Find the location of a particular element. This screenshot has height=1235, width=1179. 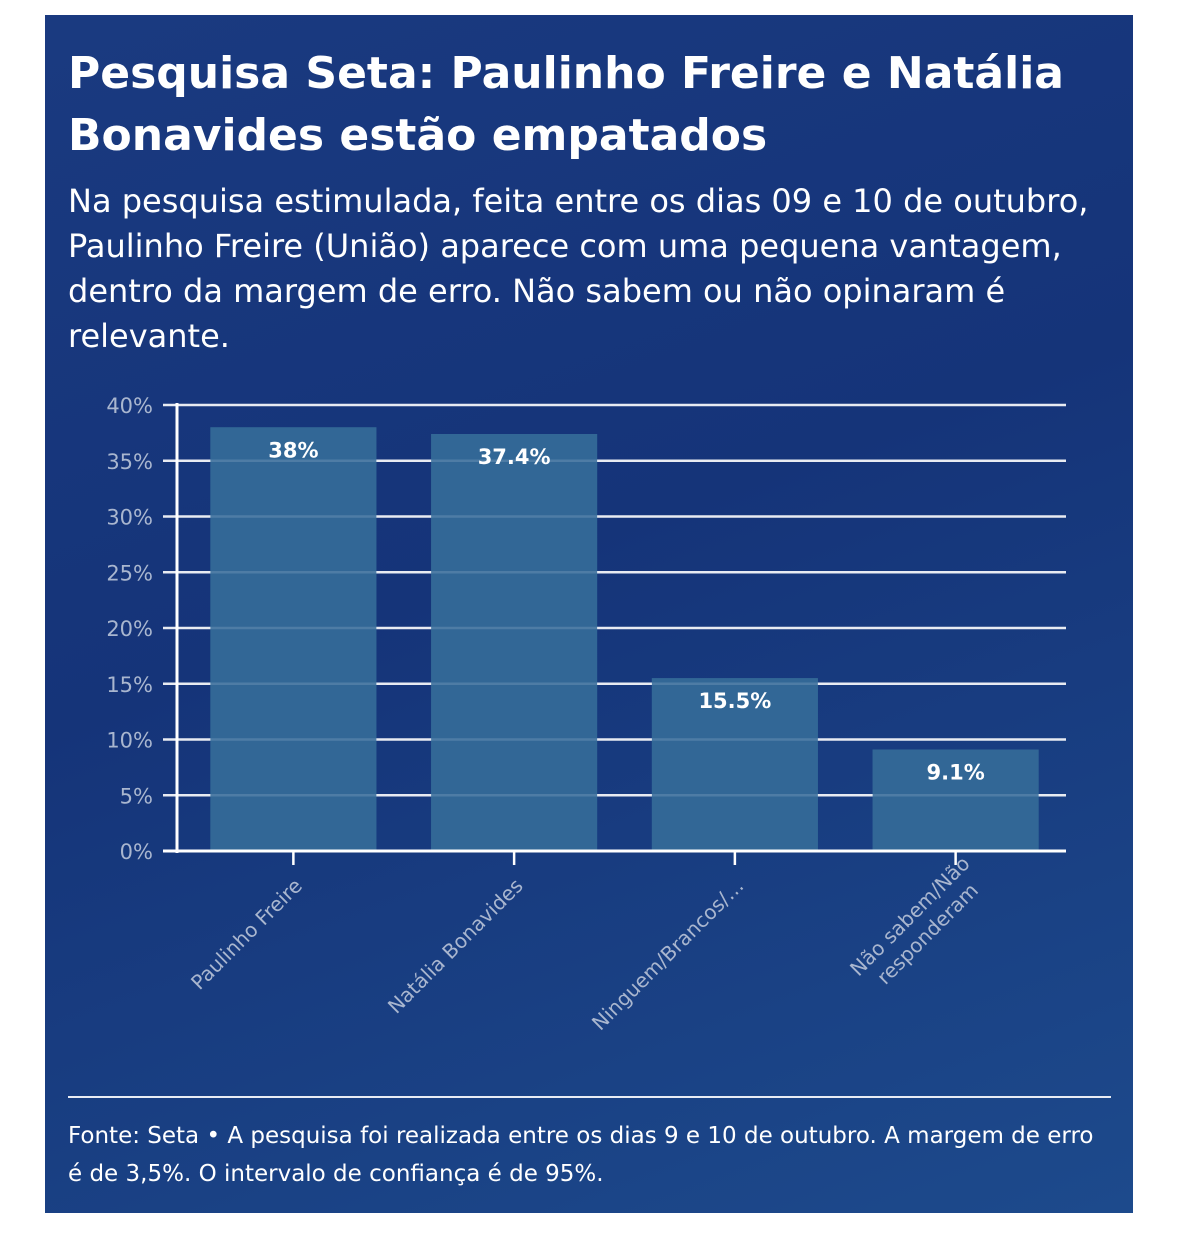

data-label: 37.4% is located at coordinates (514, 457).